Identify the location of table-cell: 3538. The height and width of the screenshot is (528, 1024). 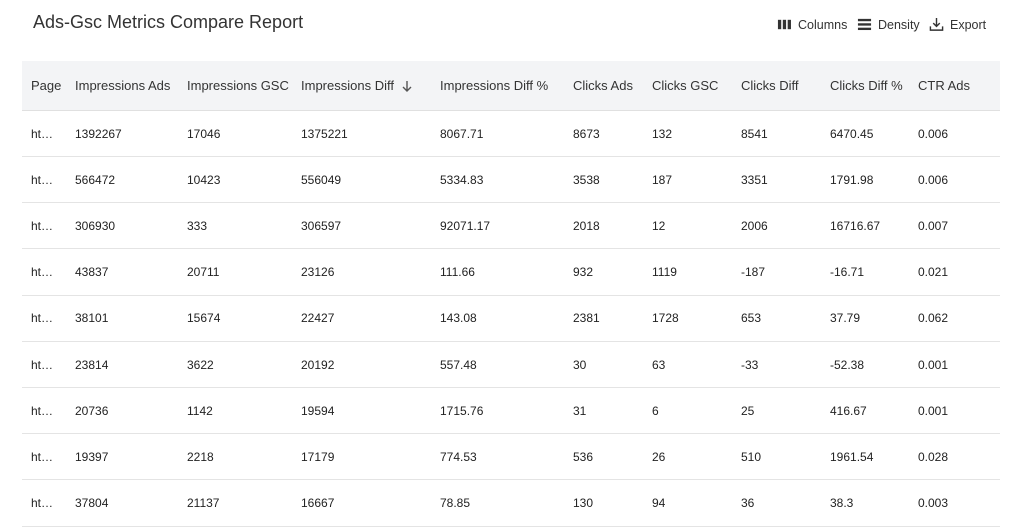
(586, 179).